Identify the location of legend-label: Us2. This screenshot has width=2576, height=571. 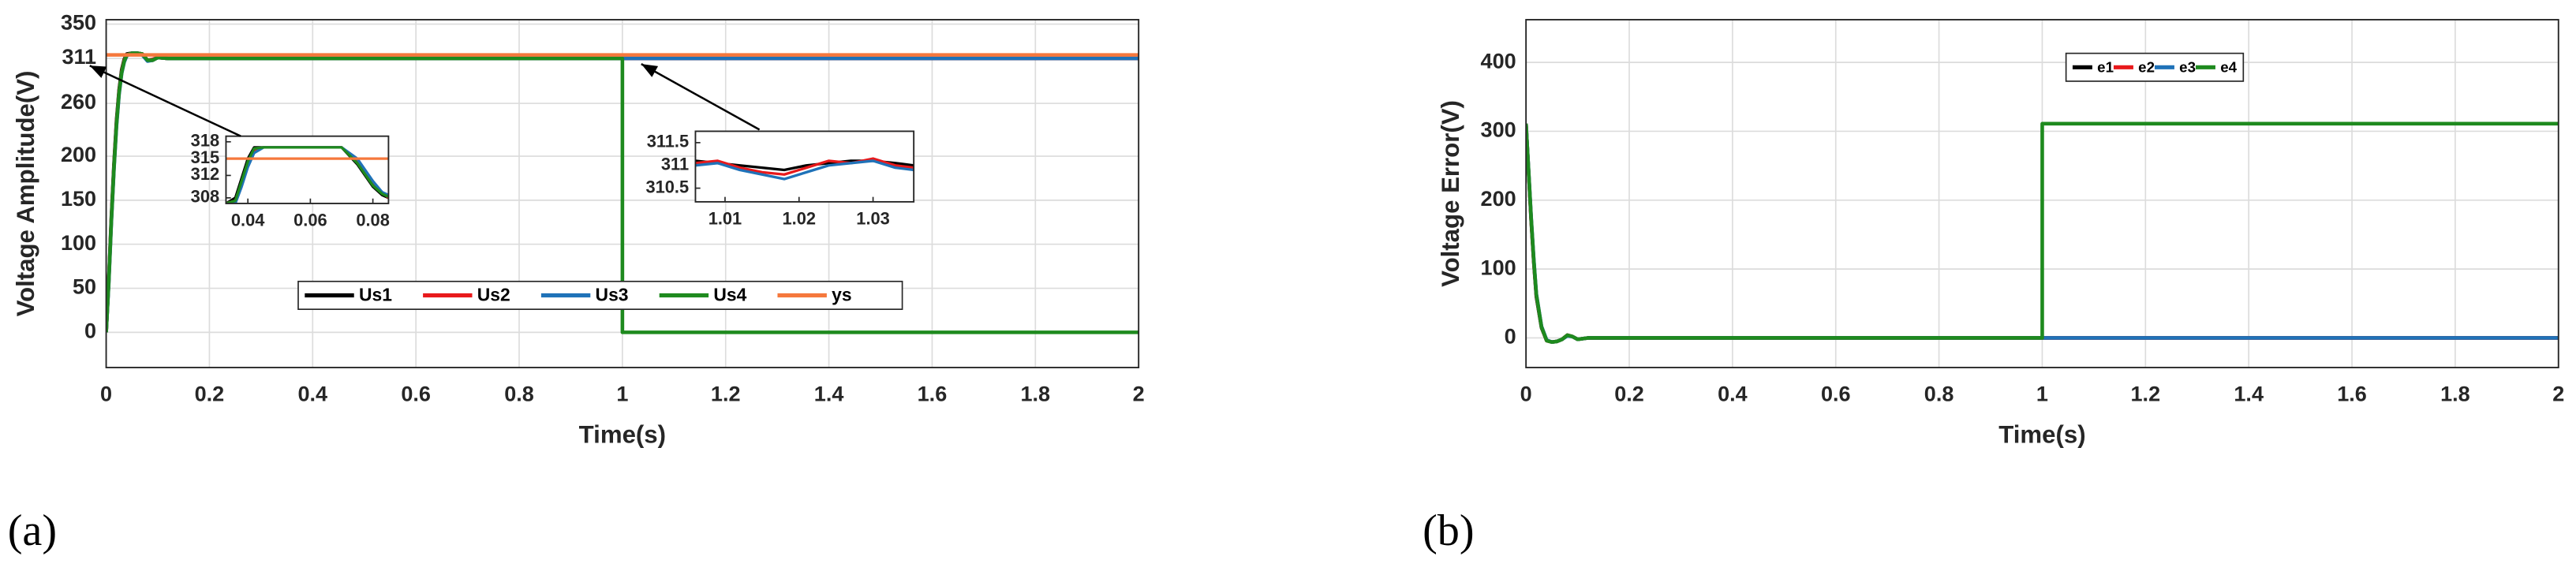
(493, 295).